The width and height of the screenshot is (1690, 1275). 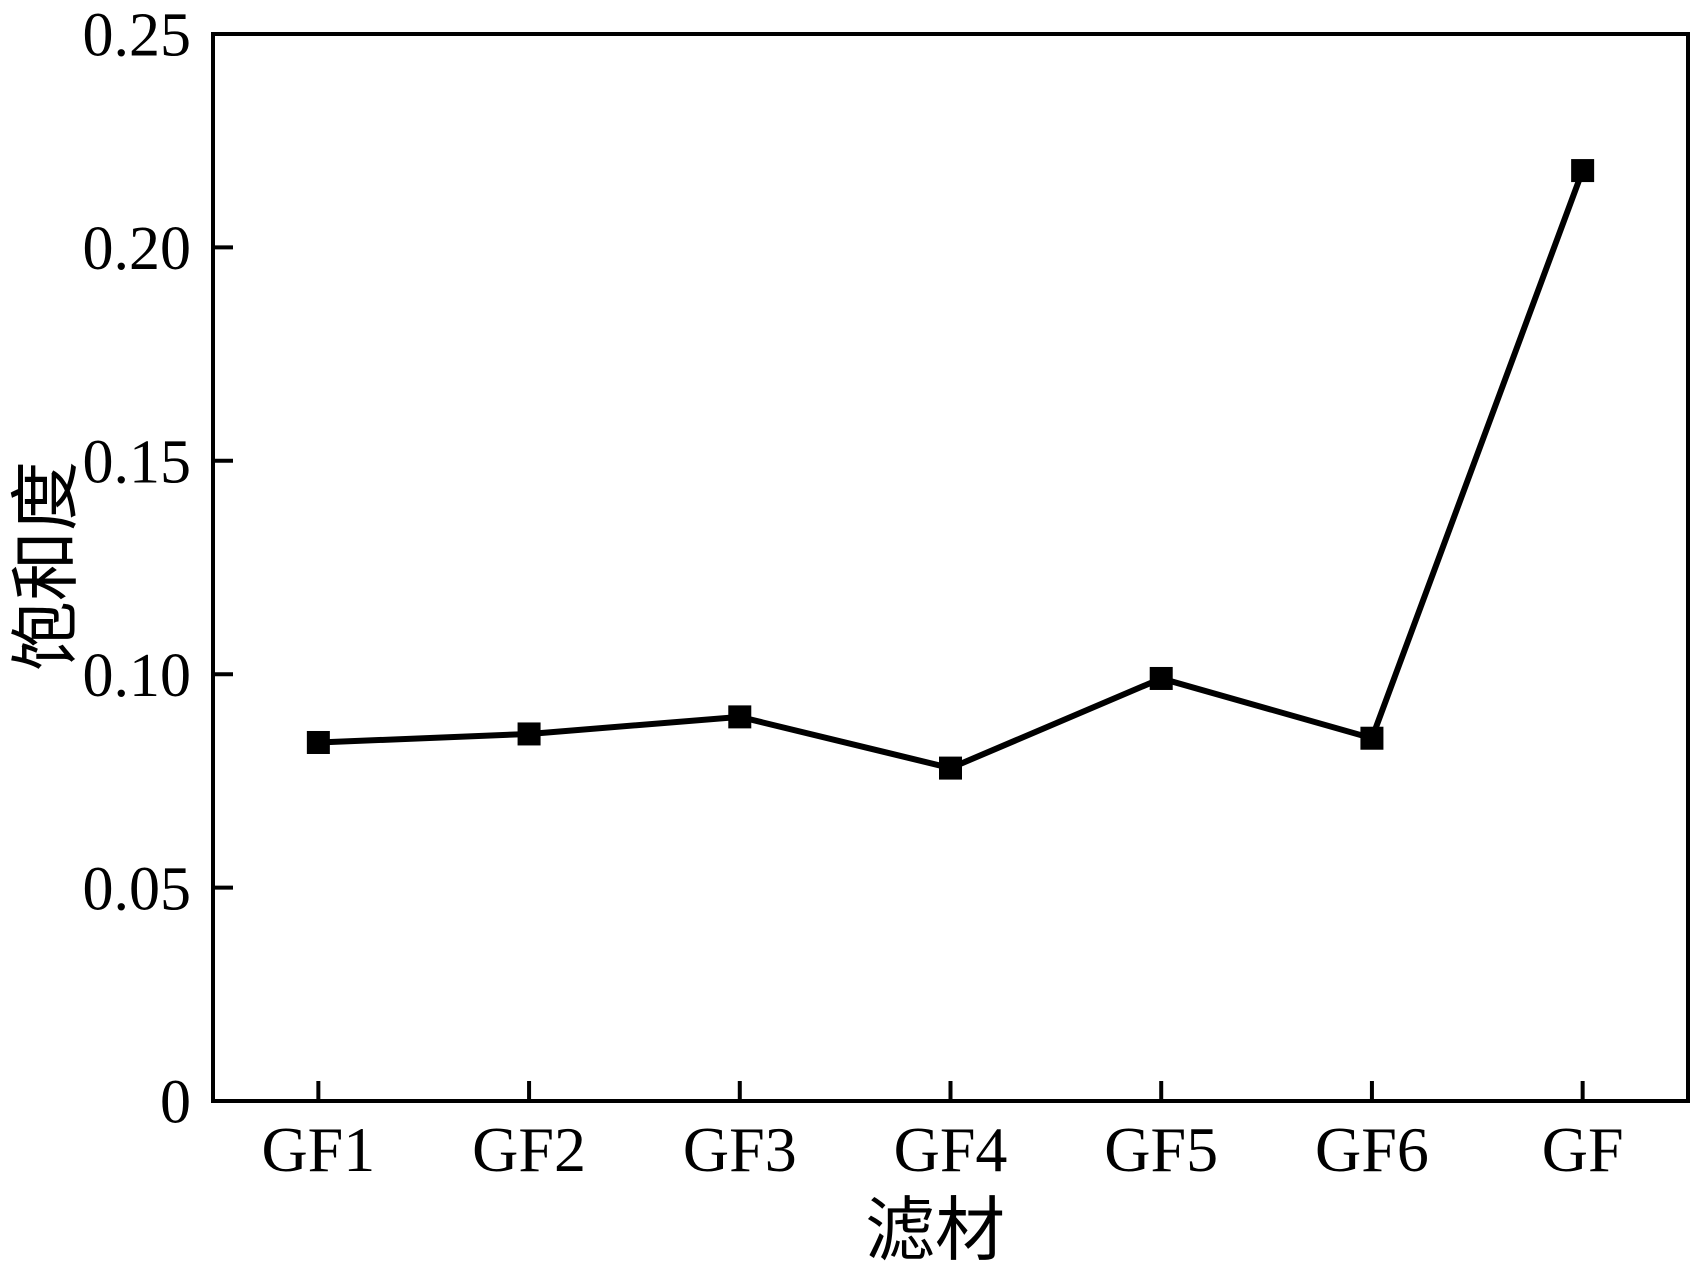 What do you see at coordinates (951, 1149) in the screenshot?
I see `x-tick-label: GF4` at bounding box center [951, 1149].